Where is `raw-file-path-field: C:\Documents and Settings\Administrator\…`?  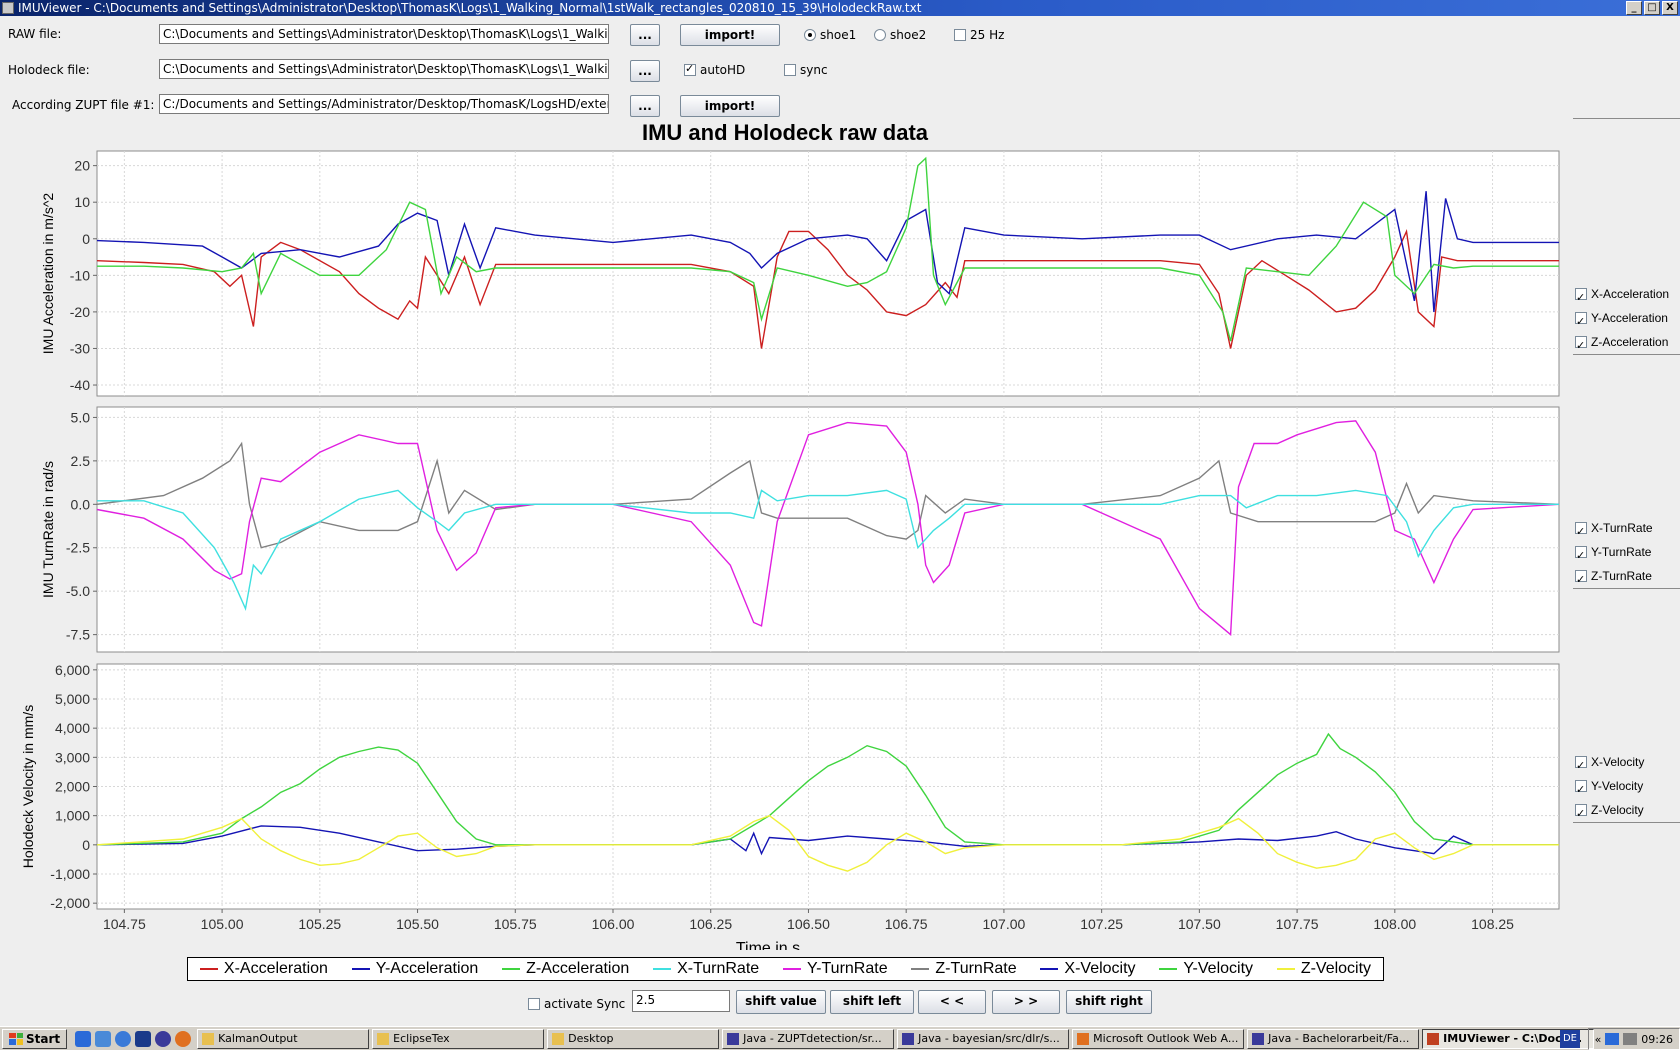 raw-file-path-field: C:\Documents and Settings\Administrator\… is located at coordinates (384, 34).